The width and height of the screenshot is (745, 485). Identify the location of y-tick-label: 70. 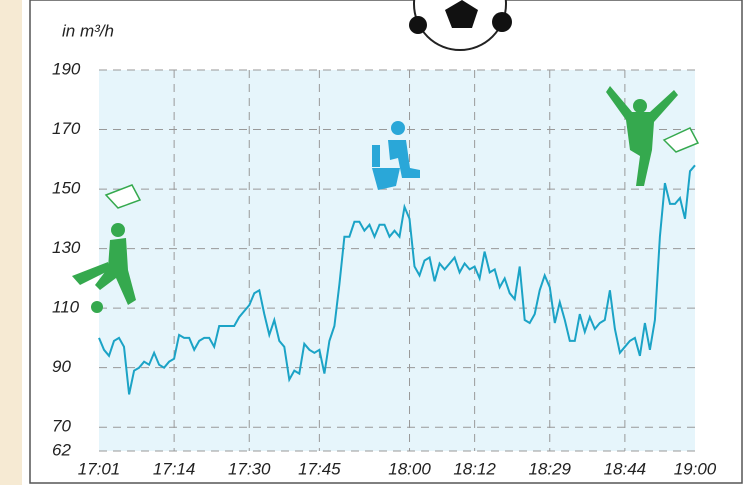
(61, 426).